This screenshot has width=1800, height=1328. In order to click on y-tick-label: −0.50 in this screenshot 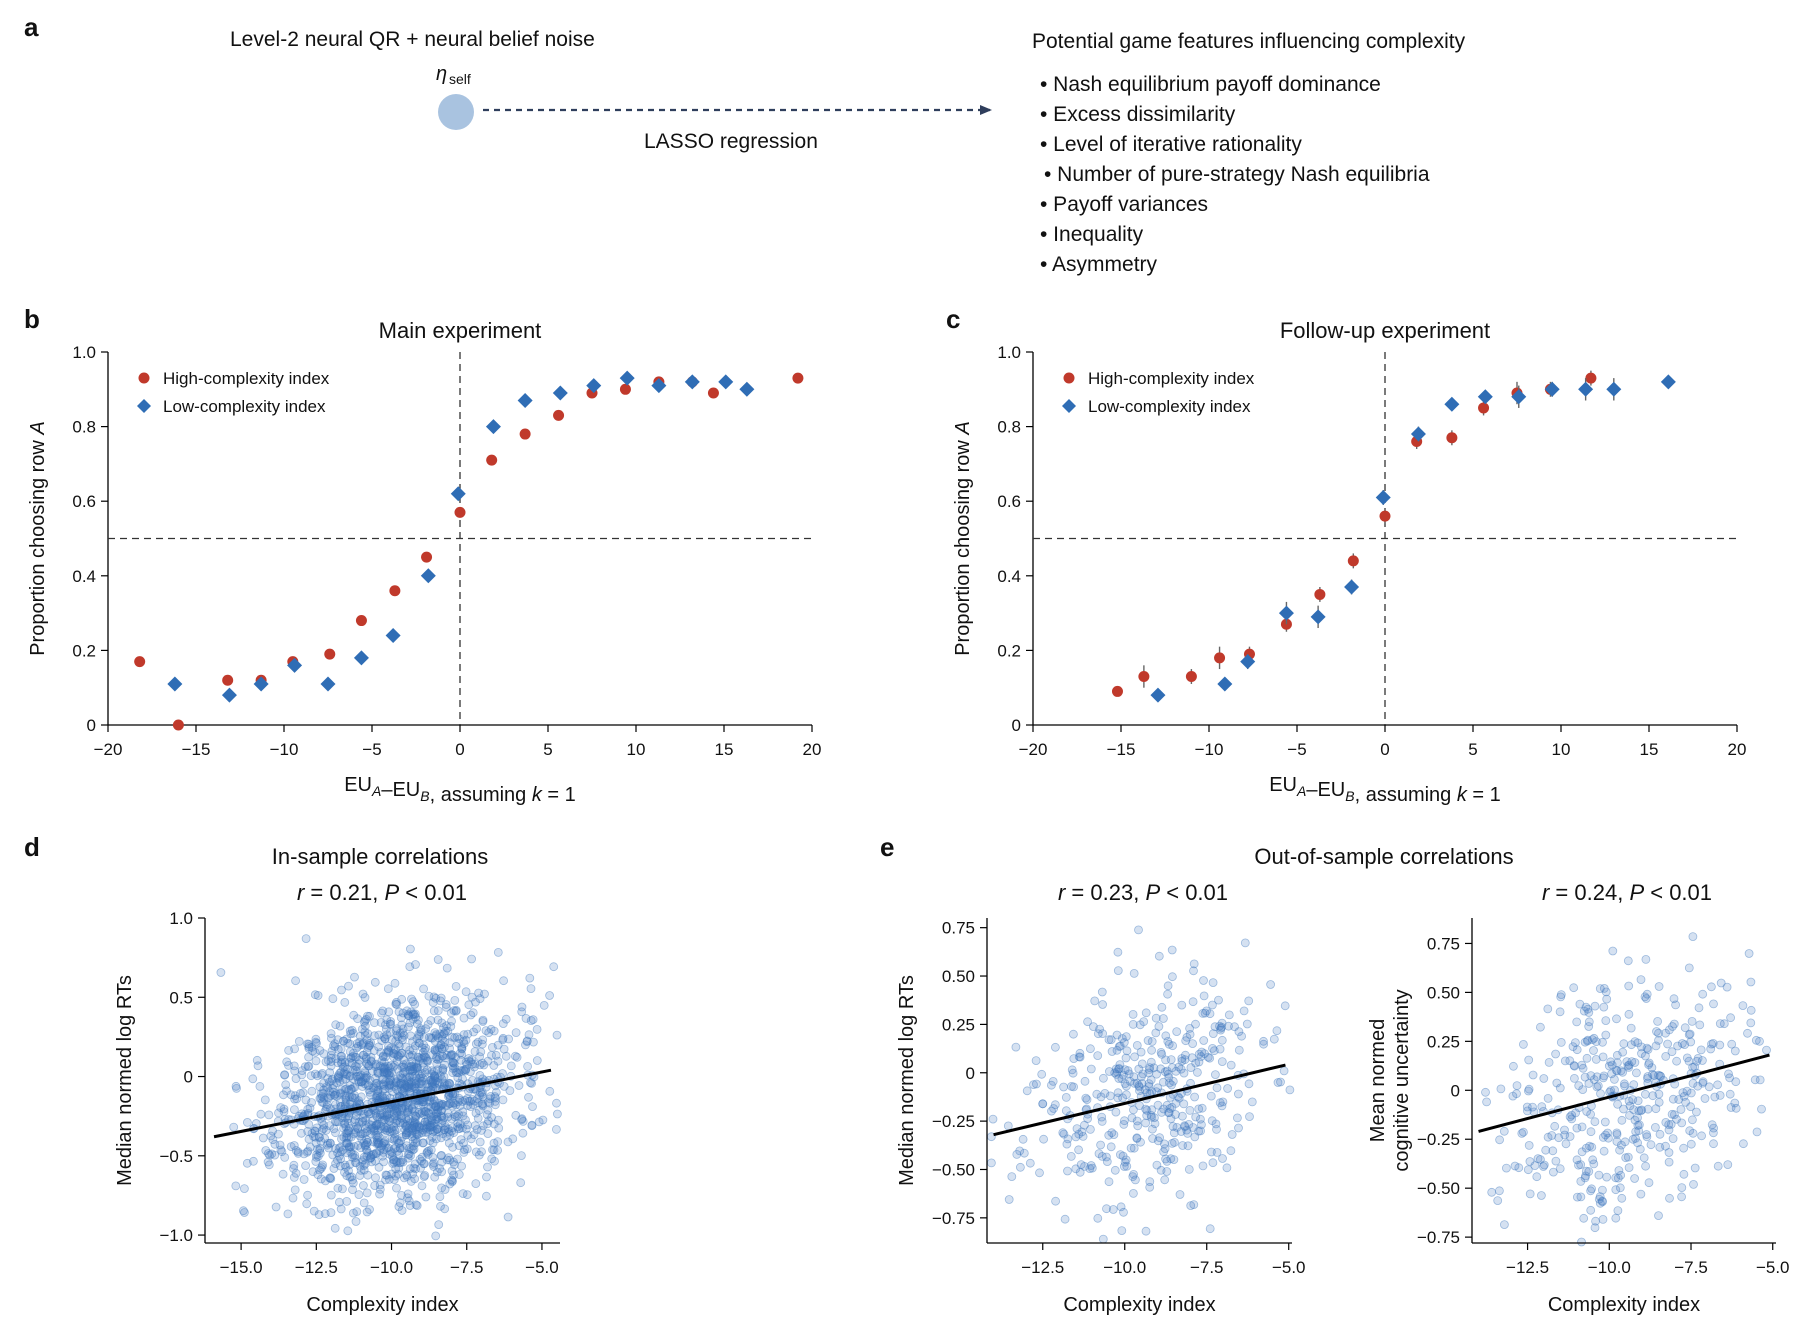, I will do `click(953, 1169)`.